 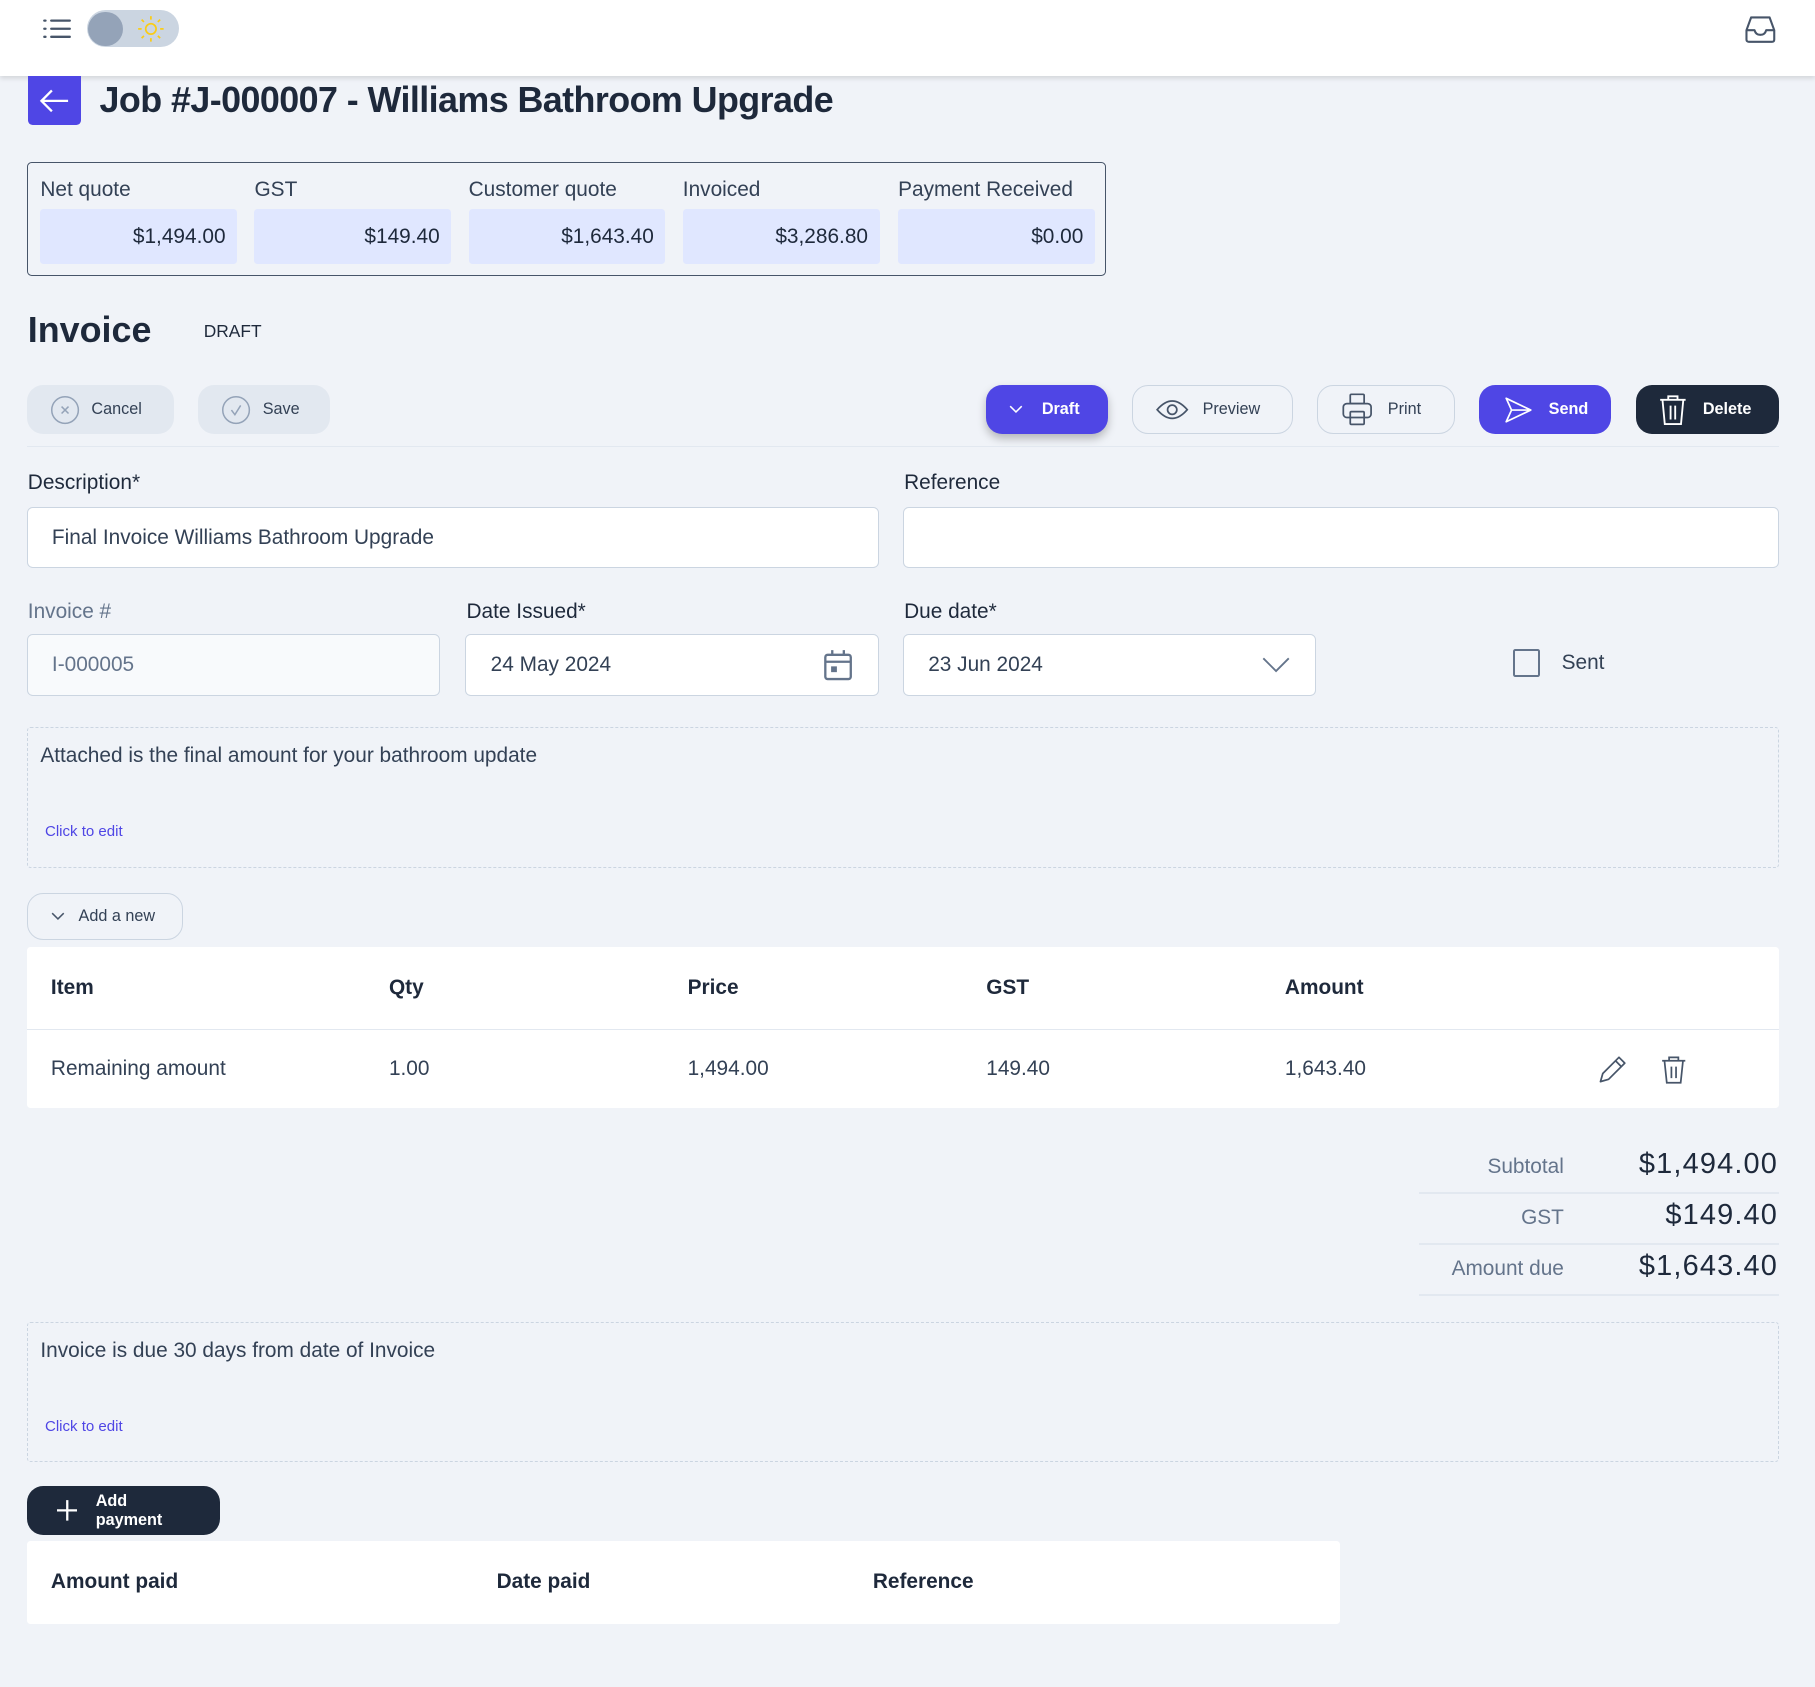 What do you see at coordinates (1018, 1068) in the screenshot?
I see `gst-cell: 149.40` at bounding box center [1018, 1068].